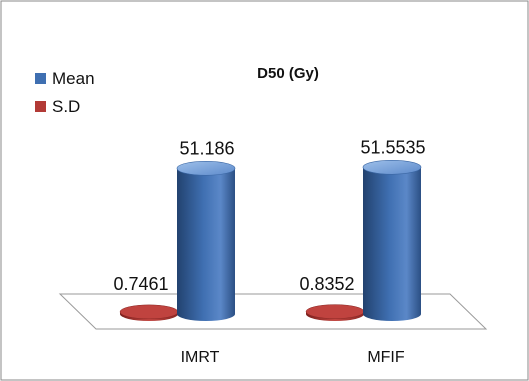 This screenshot has width=529, height=381. What do you see at coordinates (40, 106) in the screenshot?
I see `legend-swatch-sd` at bounding box center [40, 106].